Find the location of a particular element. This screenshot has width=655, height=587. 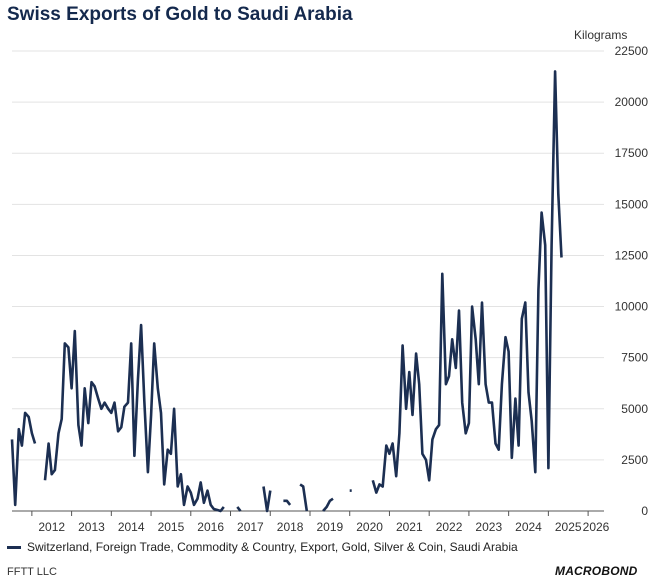

x-tick-label: 2025 is located at coordinates (568, 527).